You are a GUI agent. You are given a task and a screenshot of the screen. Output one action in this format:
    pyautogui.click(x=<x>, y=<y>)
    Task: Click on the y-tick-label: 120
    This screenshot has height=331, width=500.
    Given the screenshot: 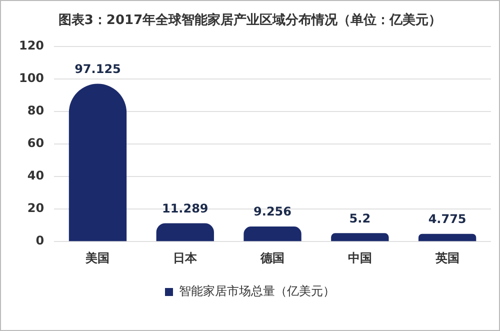 What is the action you would take?
    pyautogui.click(x=31, y=45)
    